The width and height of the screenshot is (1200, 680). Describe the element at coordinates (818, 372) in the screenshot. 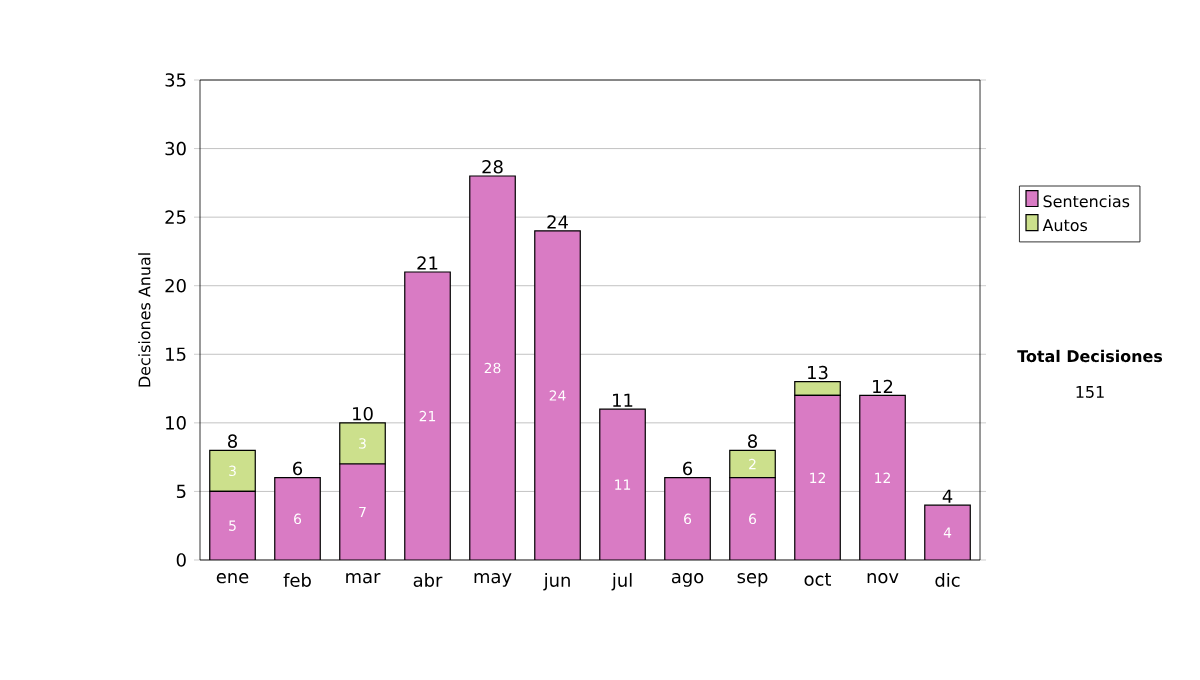

I see `total-label: 13` at that location.